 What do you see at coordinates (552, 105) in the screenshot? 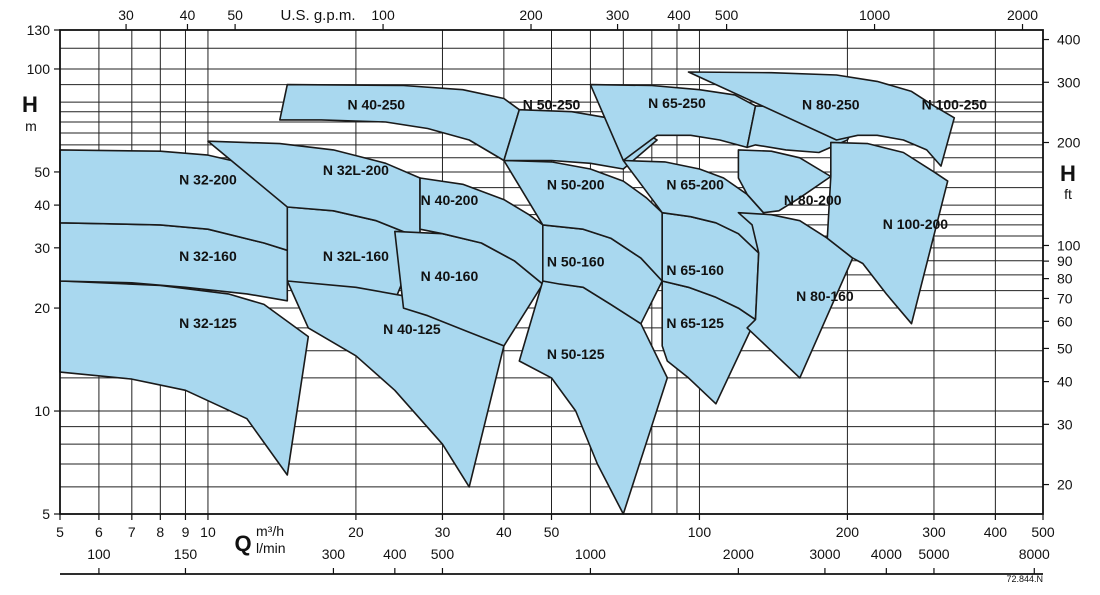
I see `label-n-50-250: N 50-250` at bounding box center [552, 105].